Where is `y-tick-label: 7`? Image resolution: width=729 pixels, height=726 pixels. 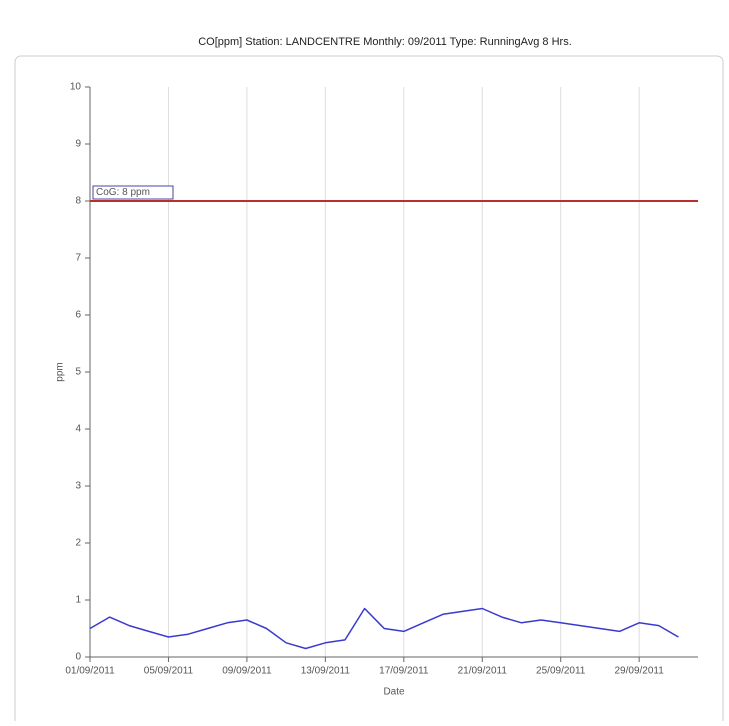
y-tick-label: 7 is located at coordinates (78, 258).